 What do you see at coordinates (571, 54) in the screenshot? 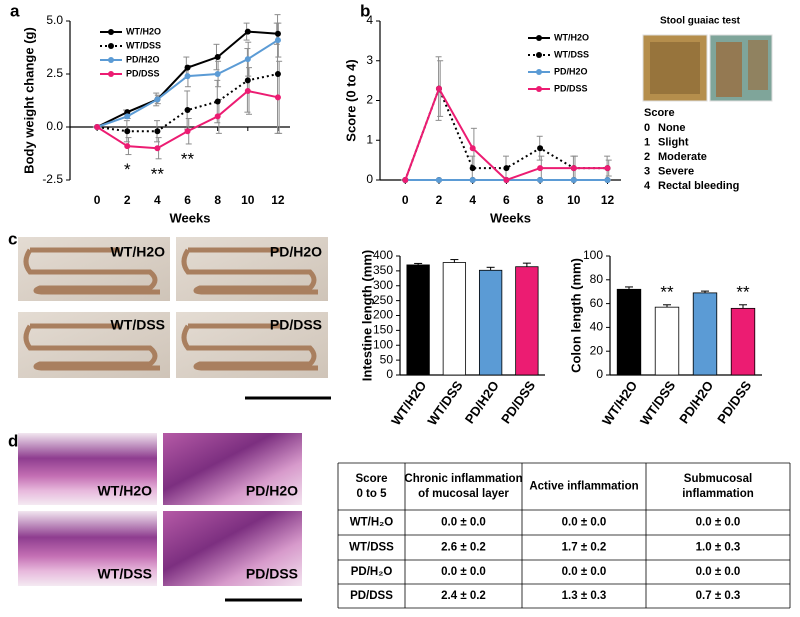
I see `legend-label: WT/DSS` at bounding box center [571, 54].